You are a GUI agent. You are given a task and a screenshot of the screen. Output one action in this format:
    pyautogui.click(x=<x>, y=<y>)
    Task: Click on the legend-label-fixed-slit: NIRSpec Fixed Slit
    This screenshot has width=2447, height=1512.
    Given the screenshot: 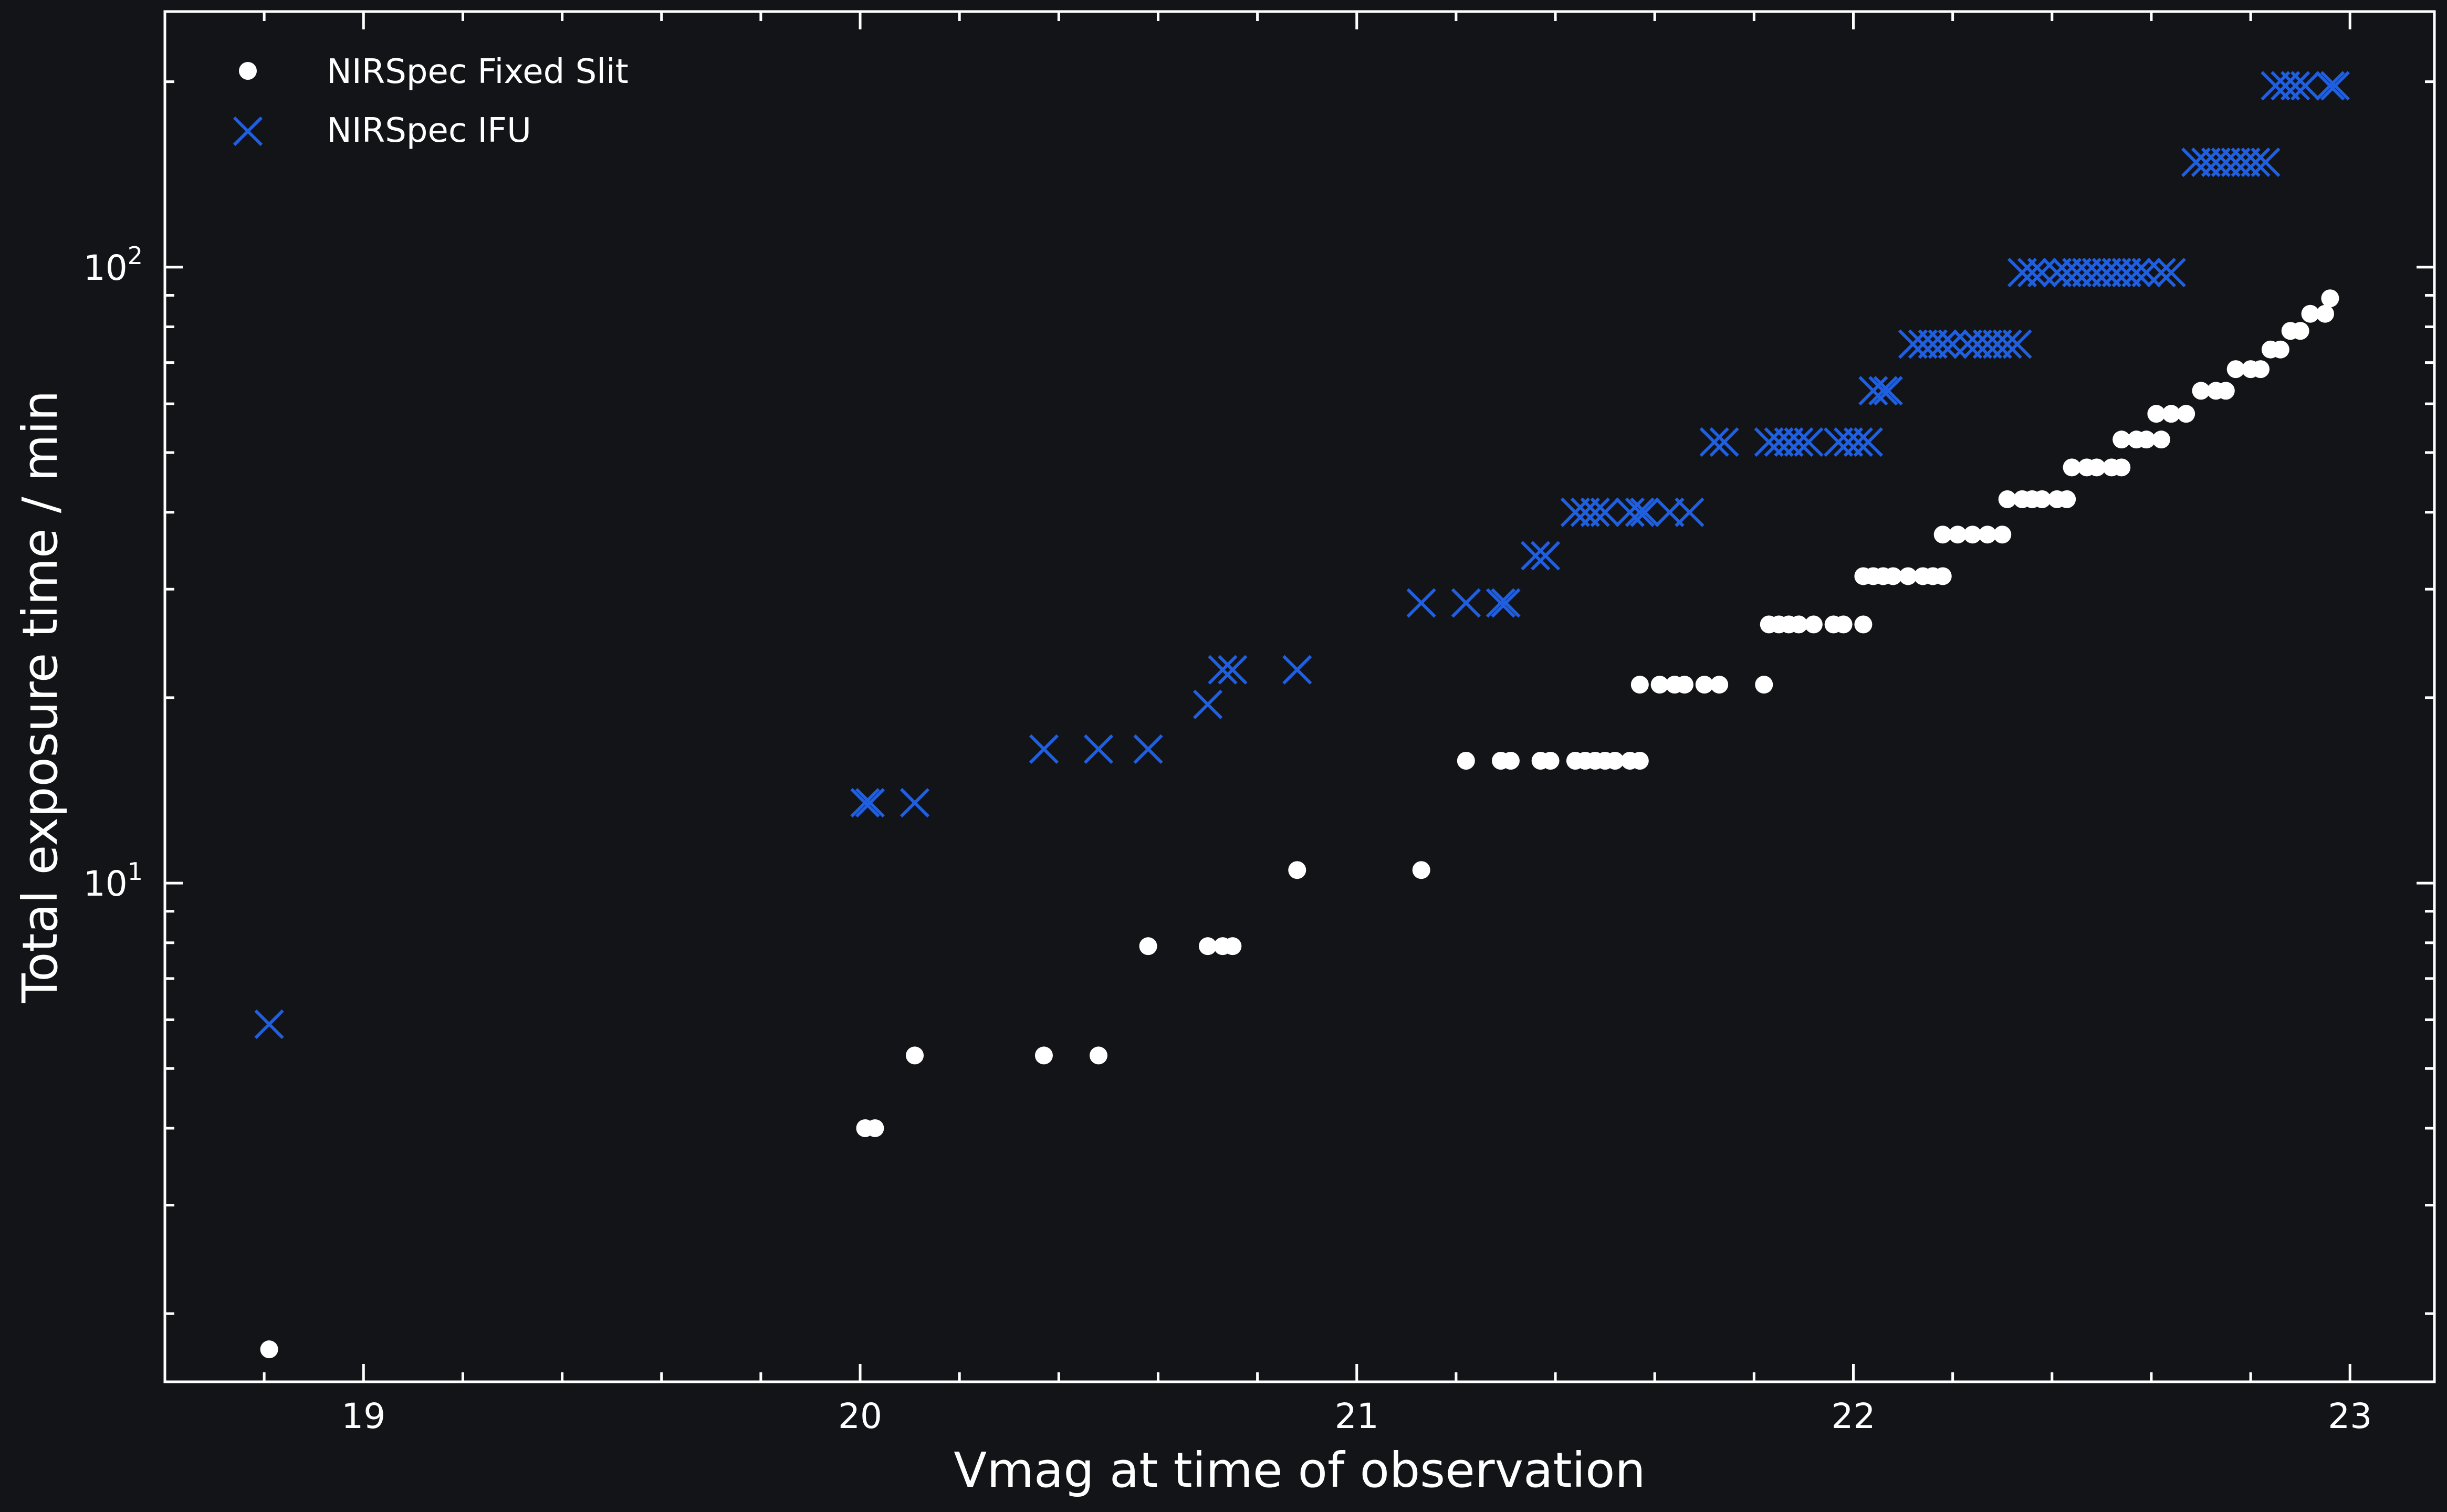 What is the action you would take?
    pyautogui.click(x=478, y=71)
    